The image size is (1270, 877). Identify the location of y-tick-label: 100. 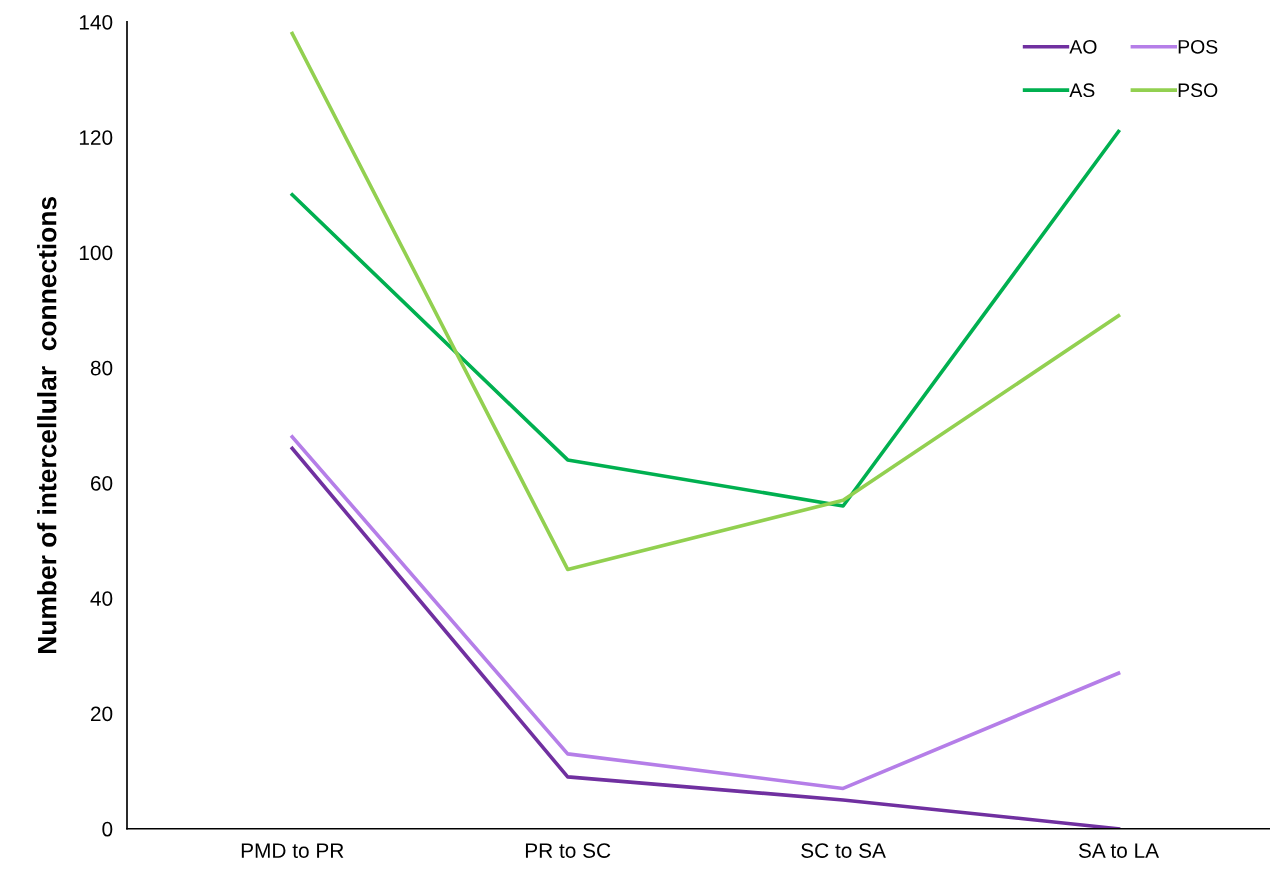
(96, 253).